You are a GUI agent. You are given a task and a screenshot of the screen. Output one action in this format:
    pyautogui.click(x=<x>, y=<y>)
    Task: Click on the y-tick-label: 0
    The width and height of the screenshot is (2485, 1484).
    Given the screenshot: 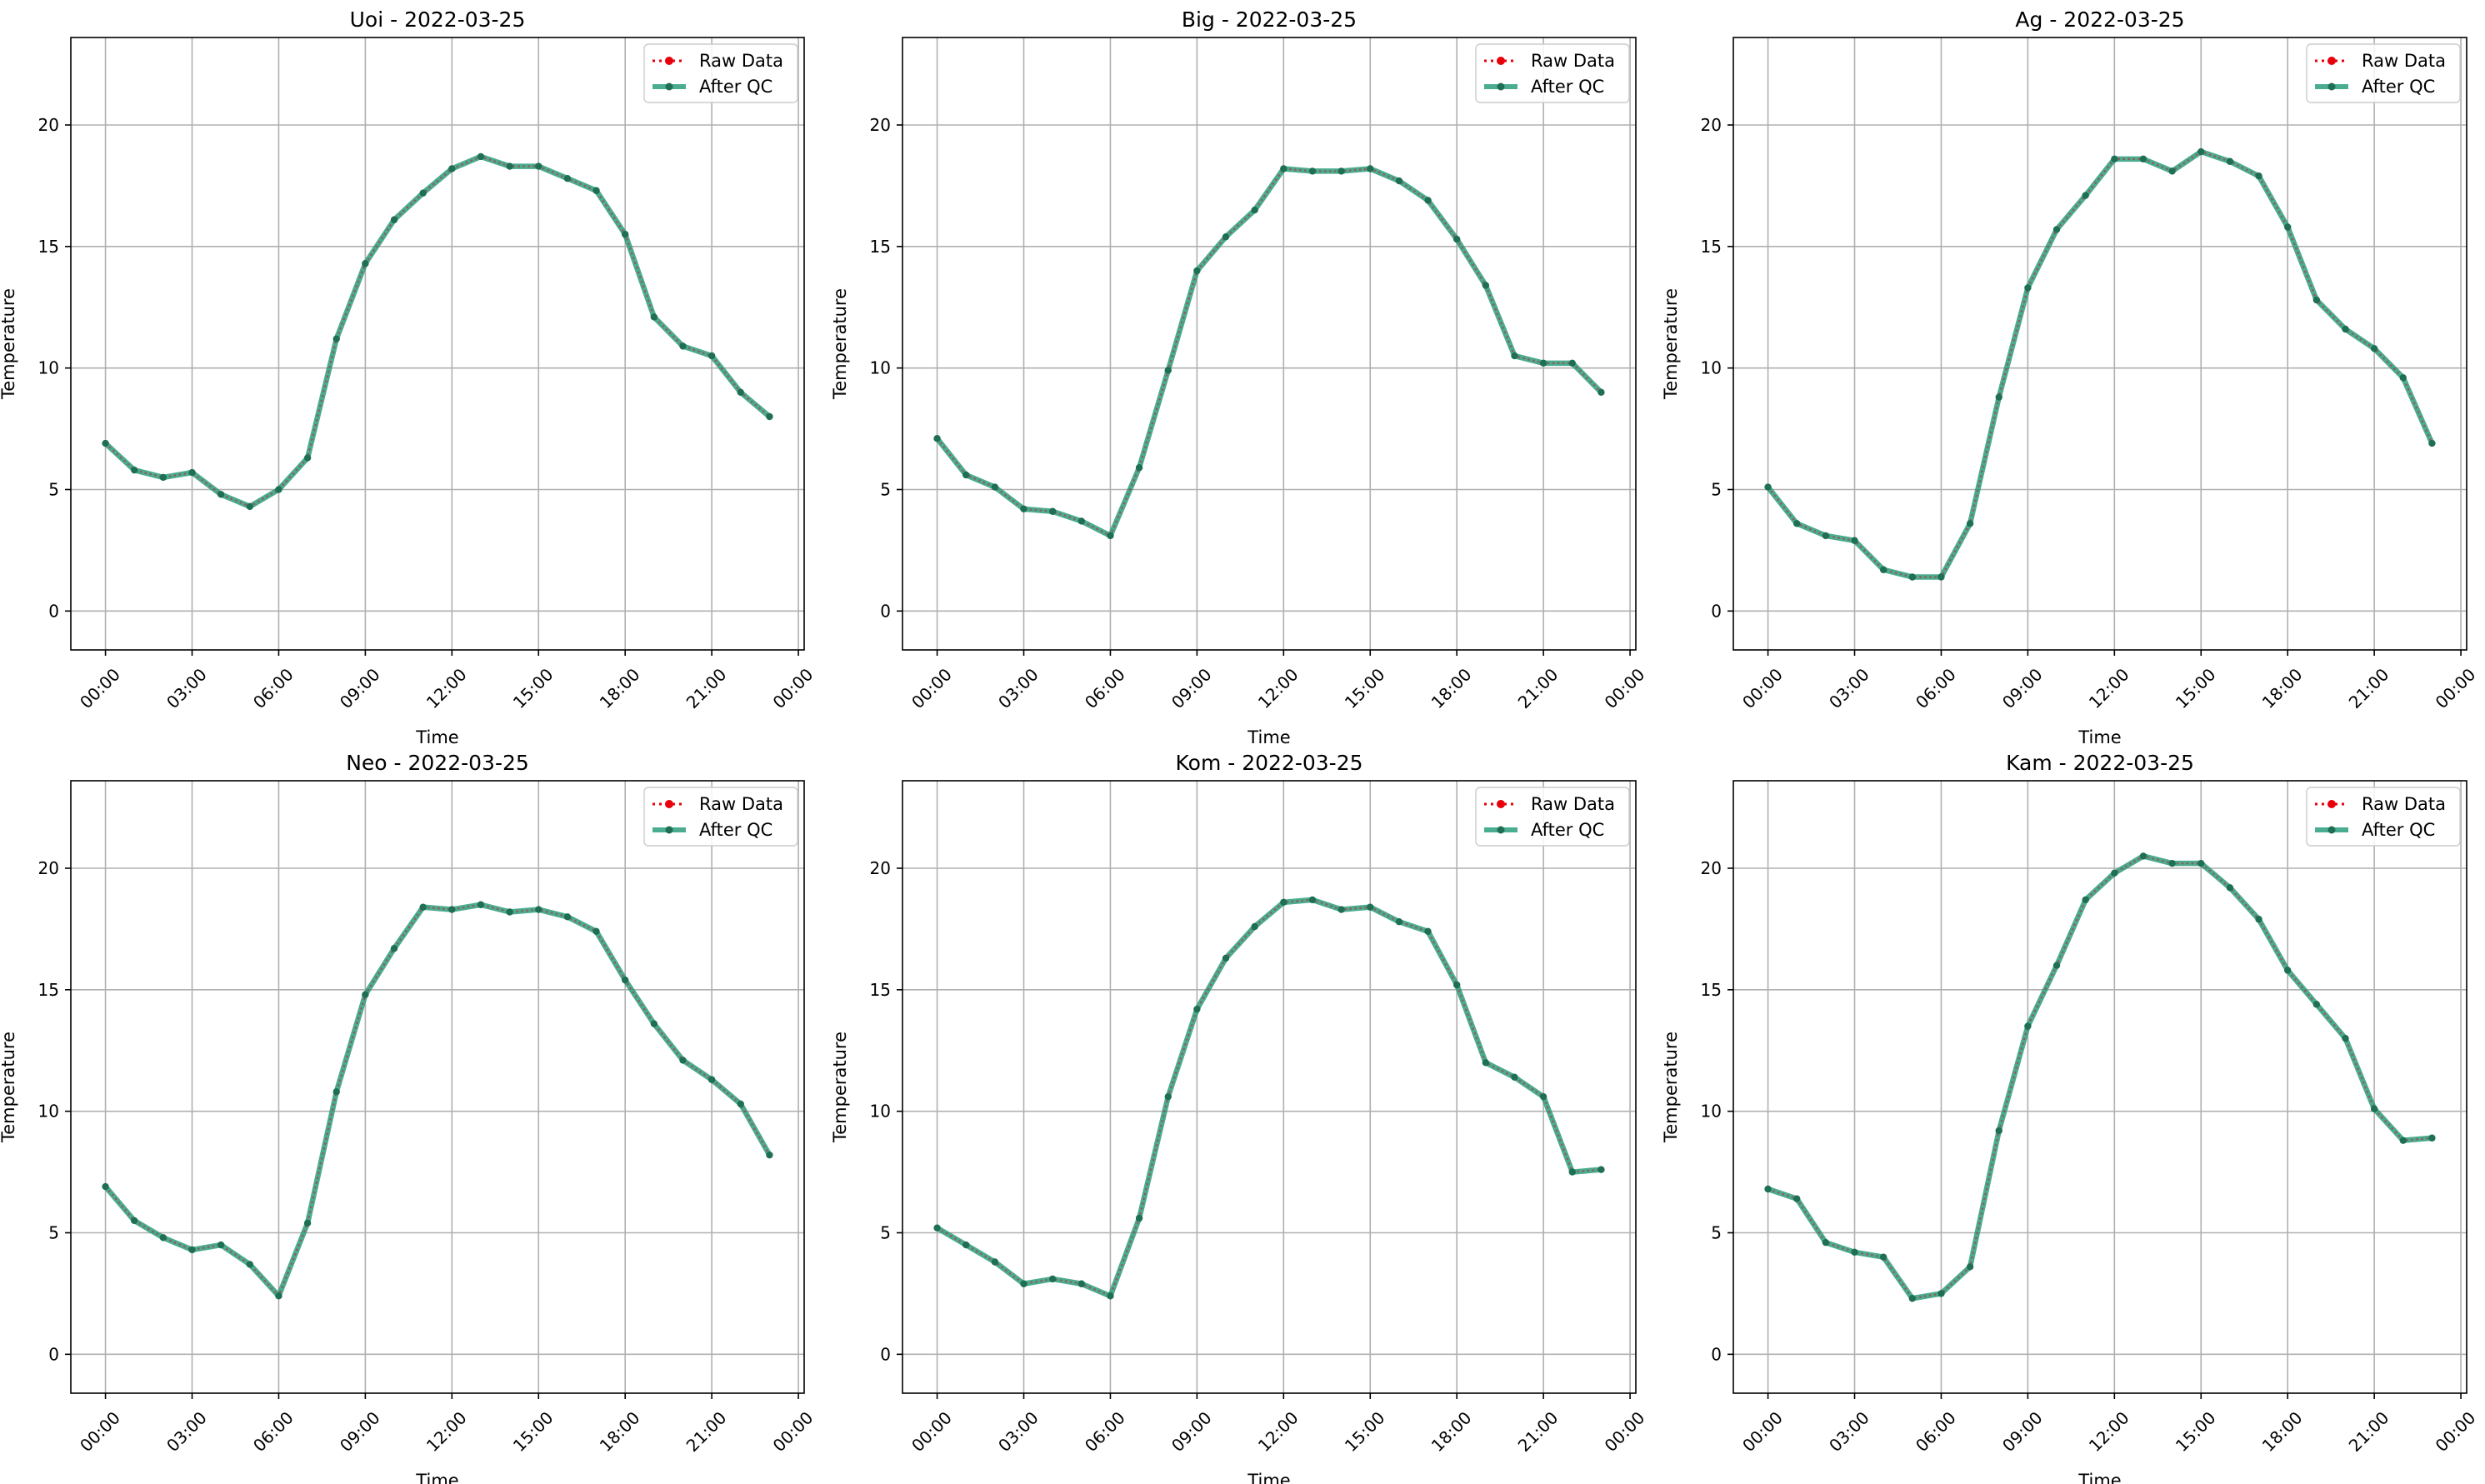 What is the action you would take?
    pyautogui.click(x=885, y=1354)
    